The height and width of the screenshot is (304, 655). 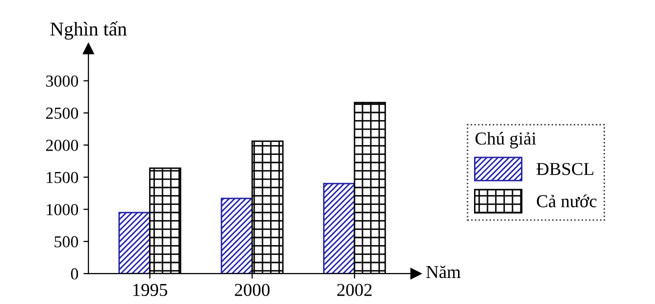 I want to click on y-axis-title: Nghìn tấn, so click(x=88, y=30).